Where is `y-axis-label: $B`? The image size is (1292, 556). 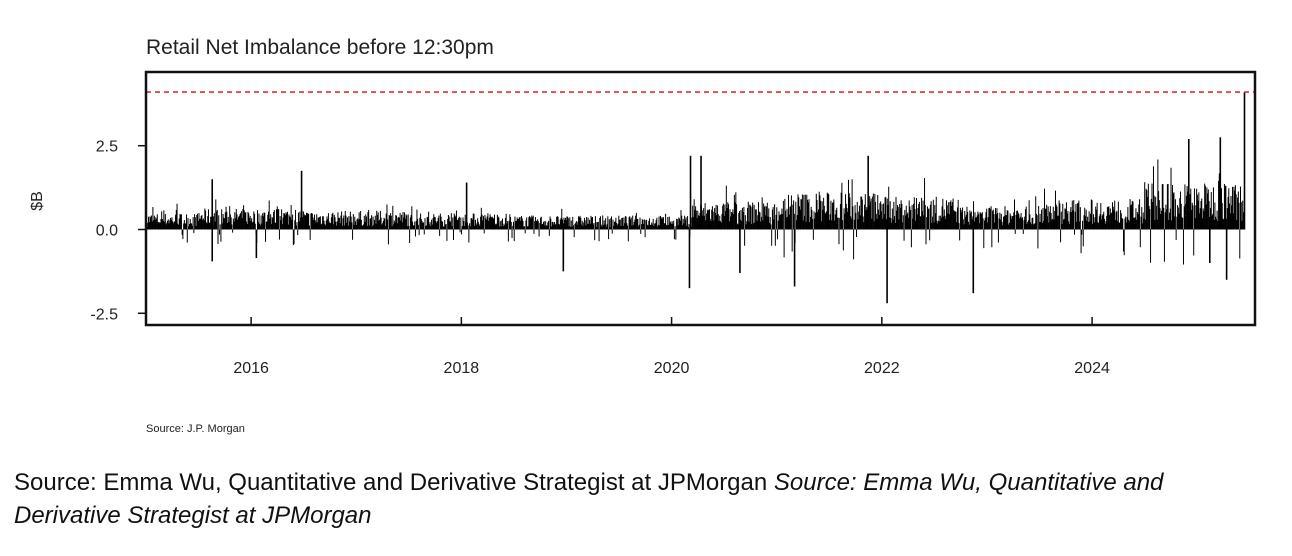 y-axis-label: $B is located at coordinates (37, 201).